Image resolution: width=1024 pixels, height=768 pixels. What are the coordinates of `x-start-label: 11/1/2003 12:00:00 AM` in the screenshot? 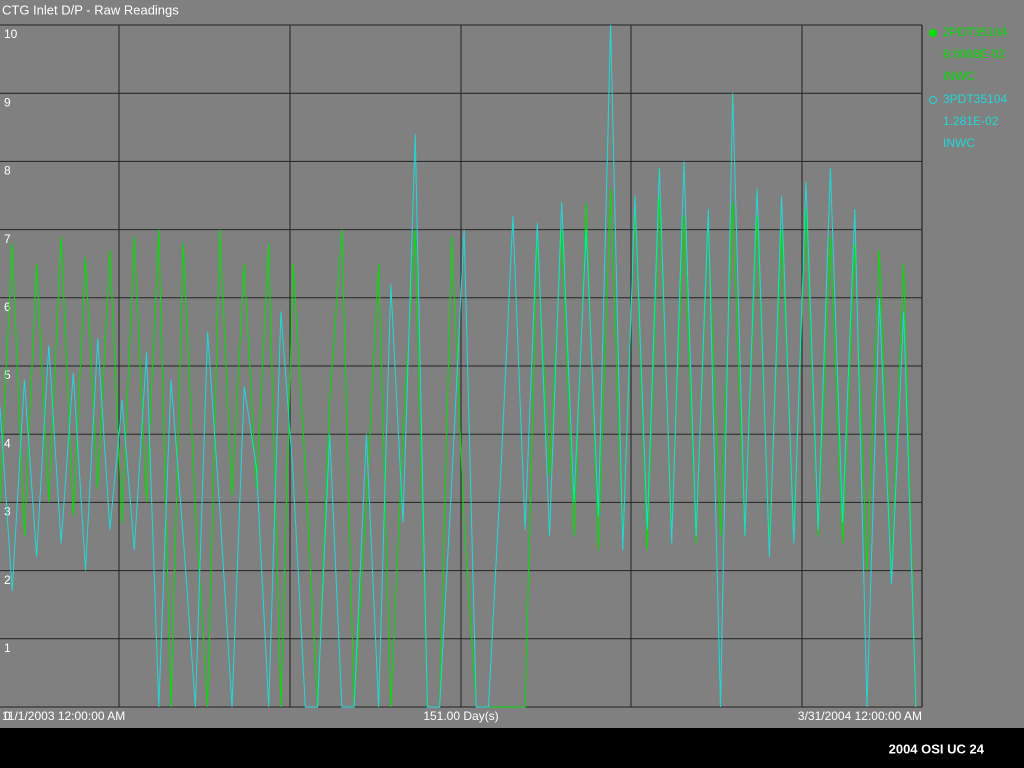 It's located at (63, 716).